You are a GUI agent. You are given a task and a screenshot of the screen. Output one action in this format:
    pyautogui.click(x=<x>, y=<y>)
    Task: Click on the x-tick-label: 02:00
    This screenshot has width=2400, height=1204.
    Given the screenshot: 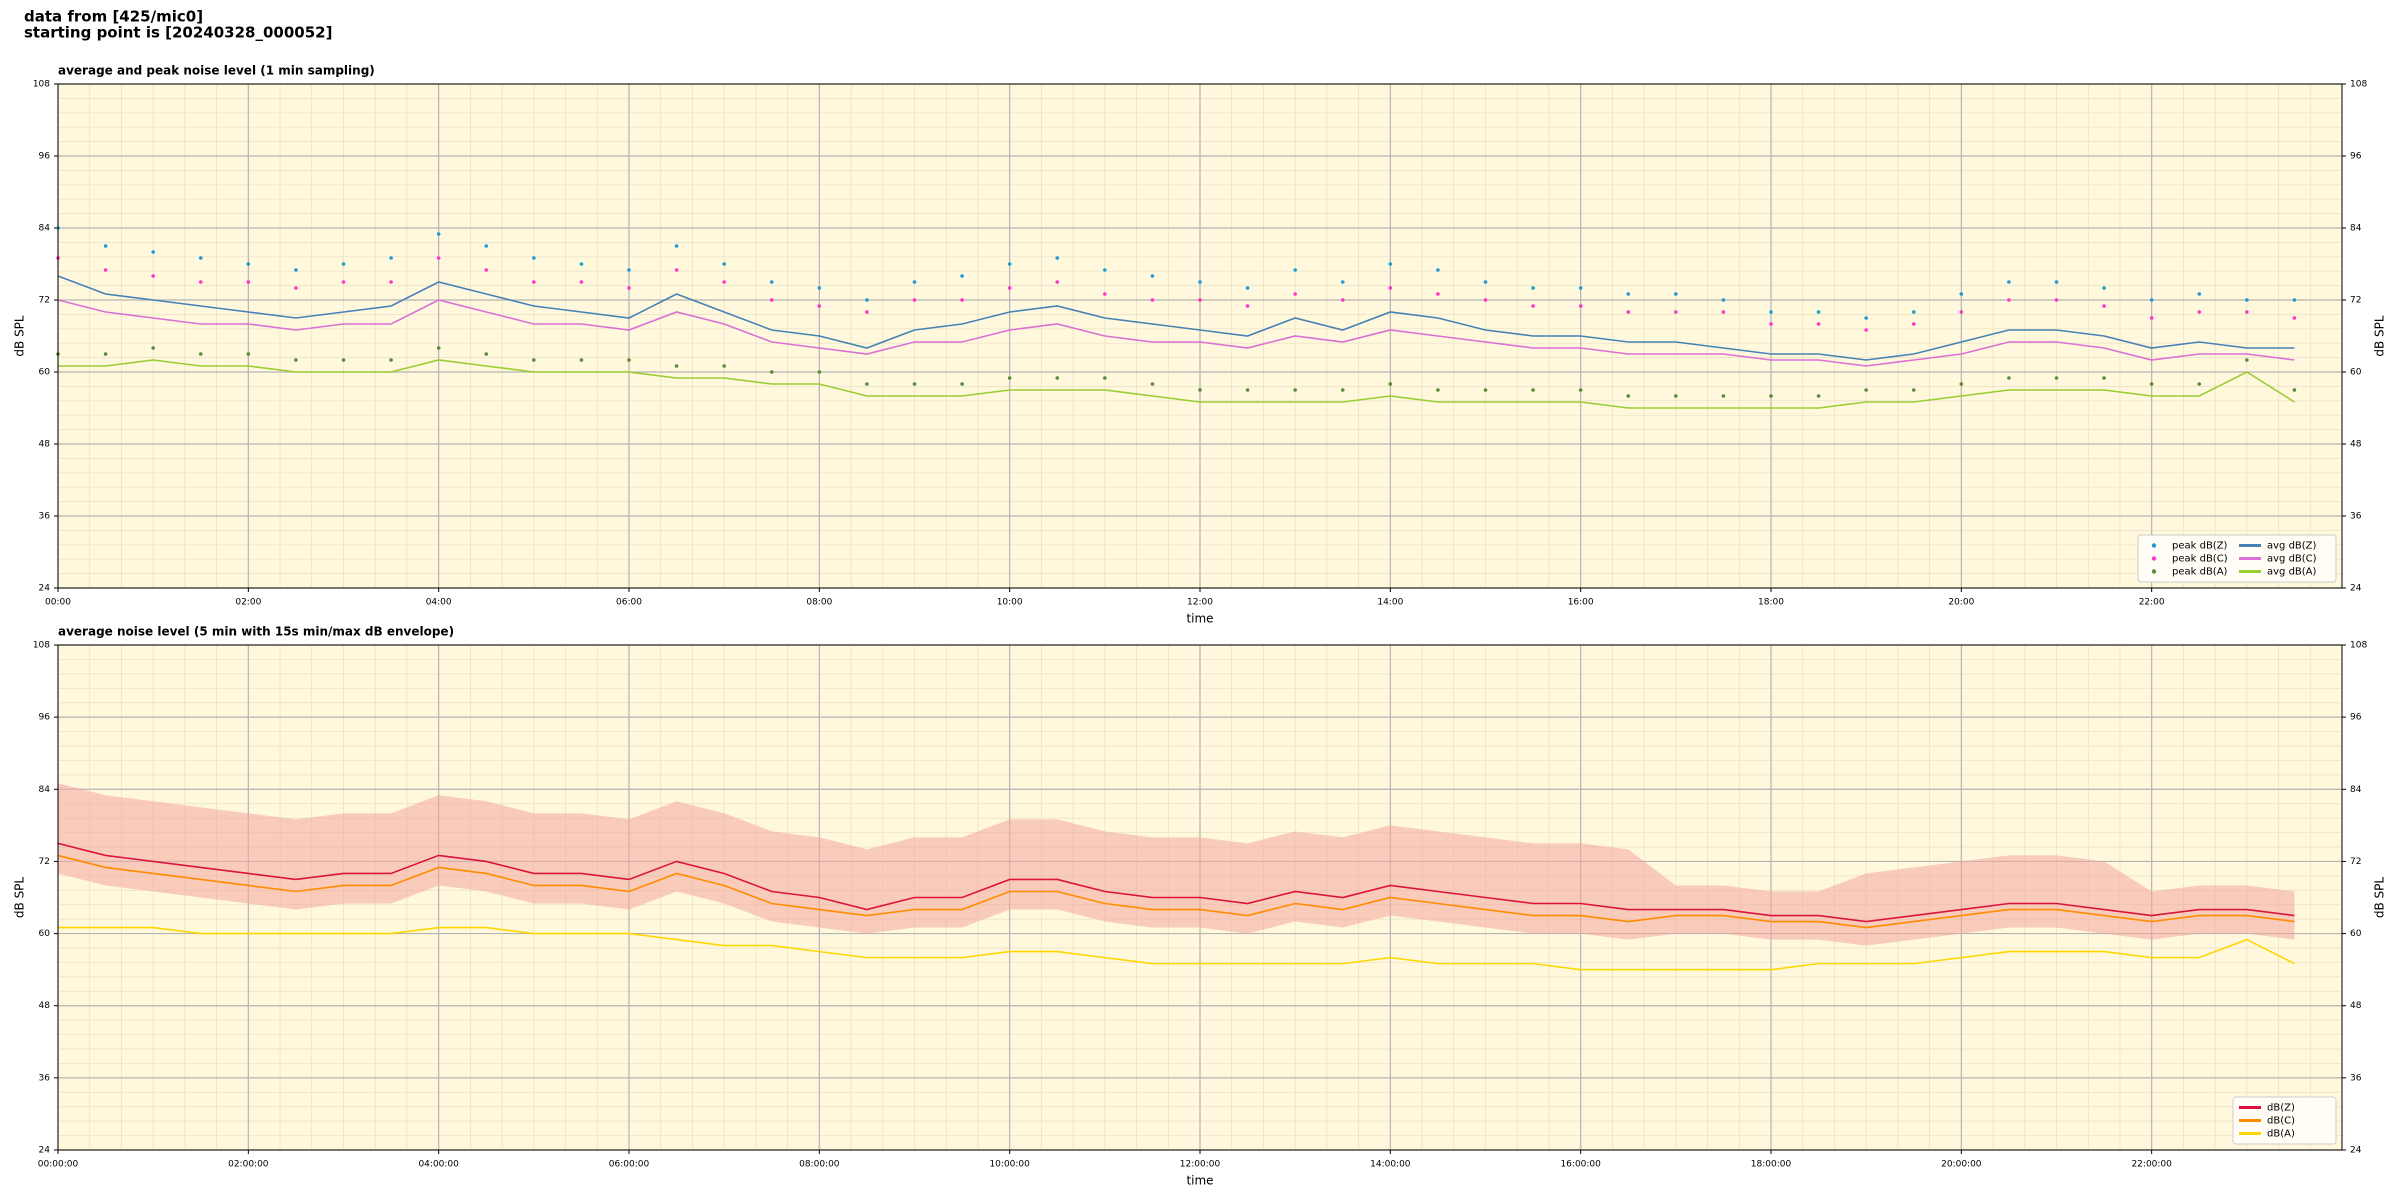 What is the action you would take?
    pyautogui.click(x=248, y=603)
    